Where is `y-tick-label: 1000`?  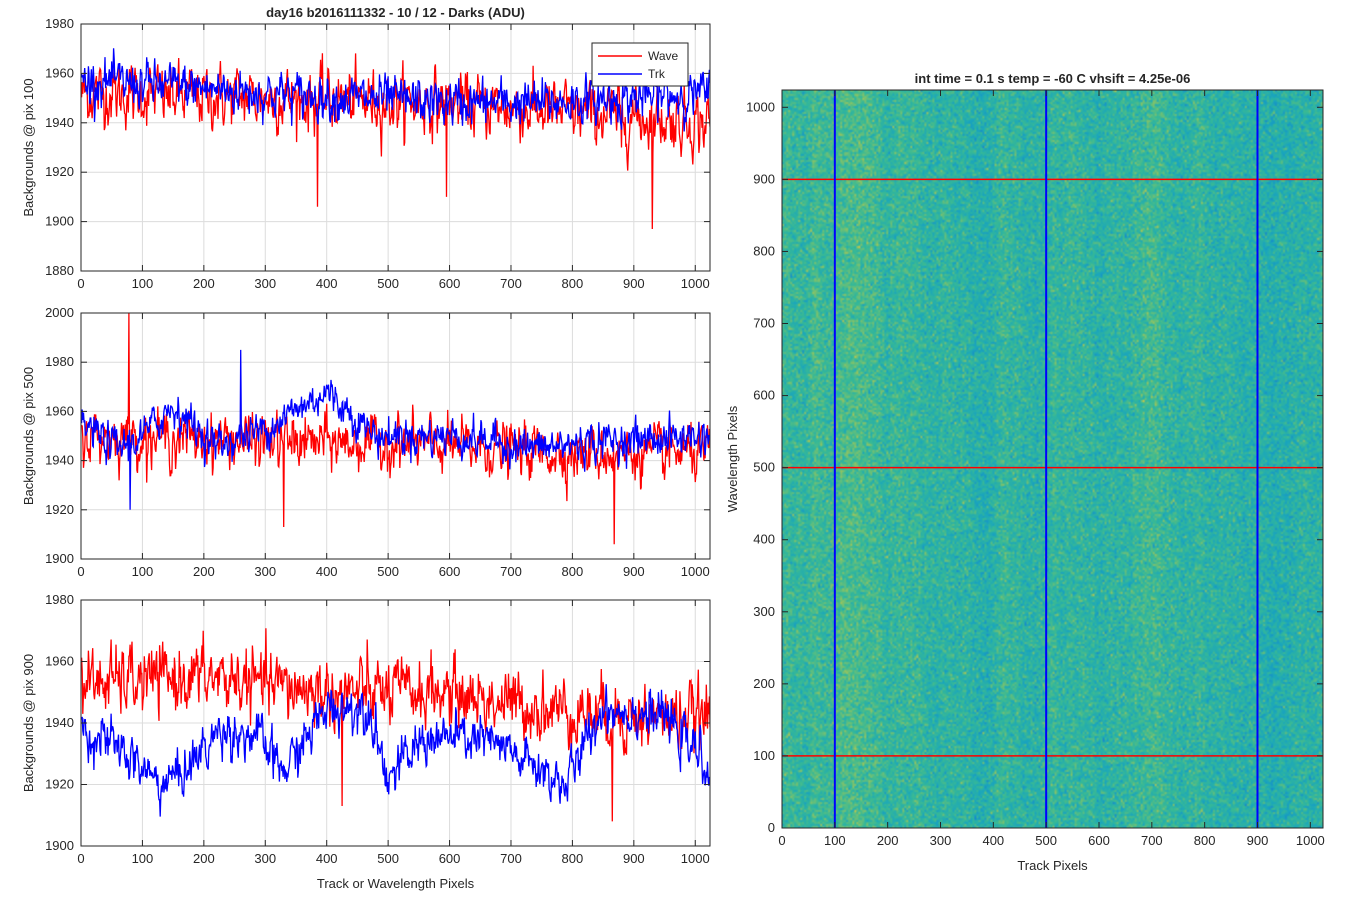
y-tick-label: 1000 is located at coordinates (760, 106).